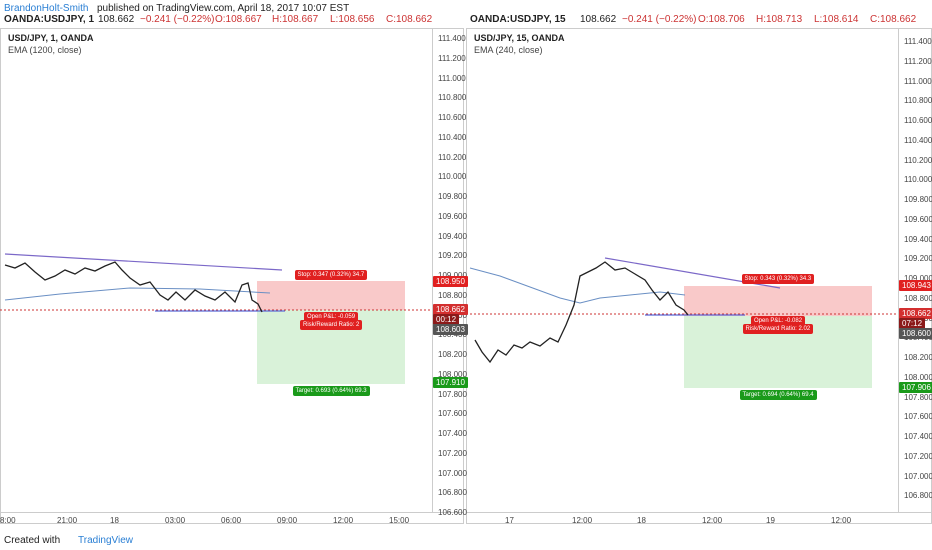 This screenshot has height=550, width=932. What do you see at coordinates (581, 312) in the screenshot?
I see `right-price-series` at bounding box center [581, 312].